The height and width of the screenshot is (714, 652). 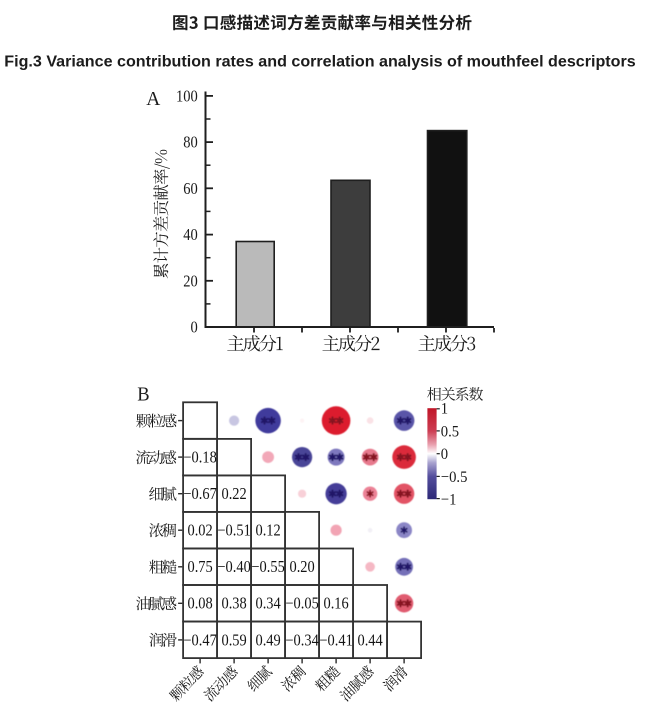 I want to click on svg-text: 0.44, so click(x=370, y=640).